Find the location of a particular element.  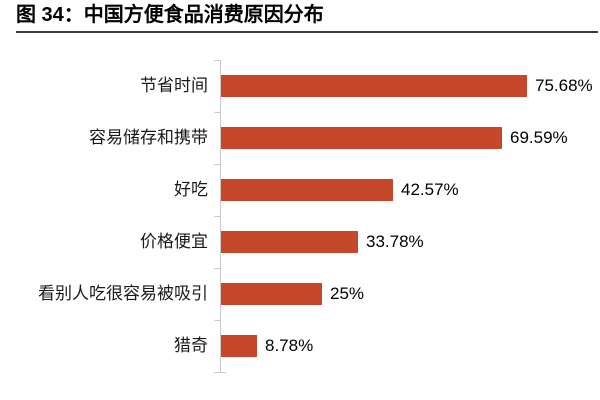

category-label: 好吃 is located at coordinates (191, 189).